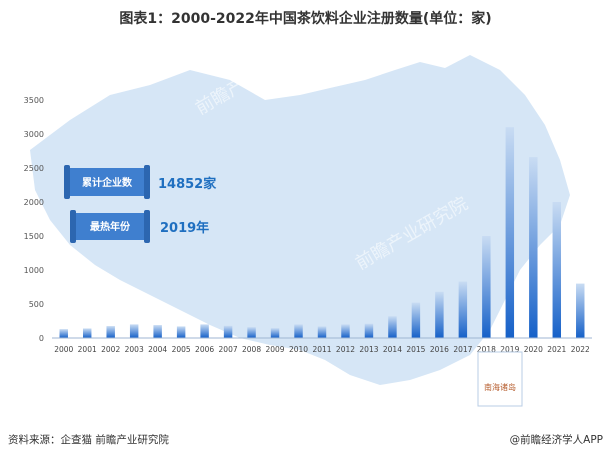  Describe the element at coordinates (34, 100) in the screenshot. I see `y-tick-label: 3500` at that location.